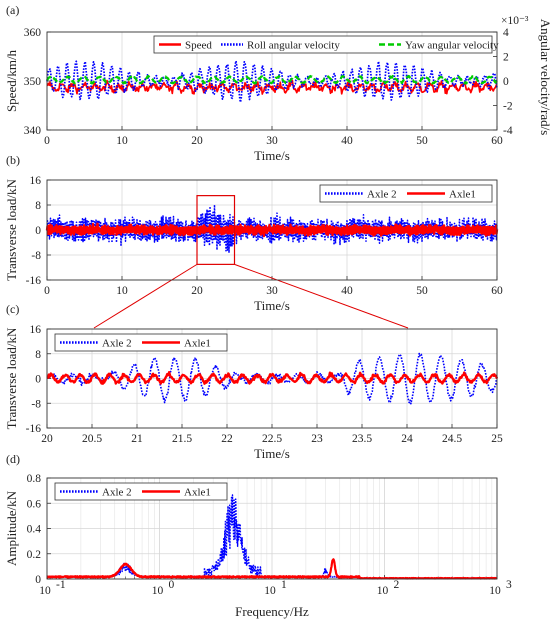  What do you see at coordinates (497, 439) in the screenshot?
I see `x-tick-label: 25` at bounding box center [497, 439].